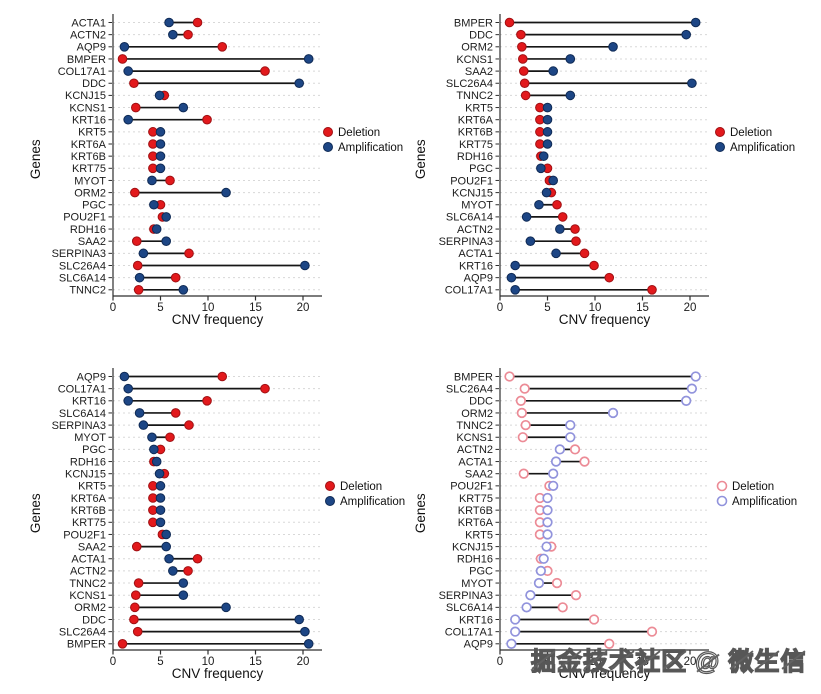 This screenshot has width=821, height=694. What do you see at coordinates (160, 308) in the screenshot?
I see `x-tick-label: 5` at bounding box center [160, 308].